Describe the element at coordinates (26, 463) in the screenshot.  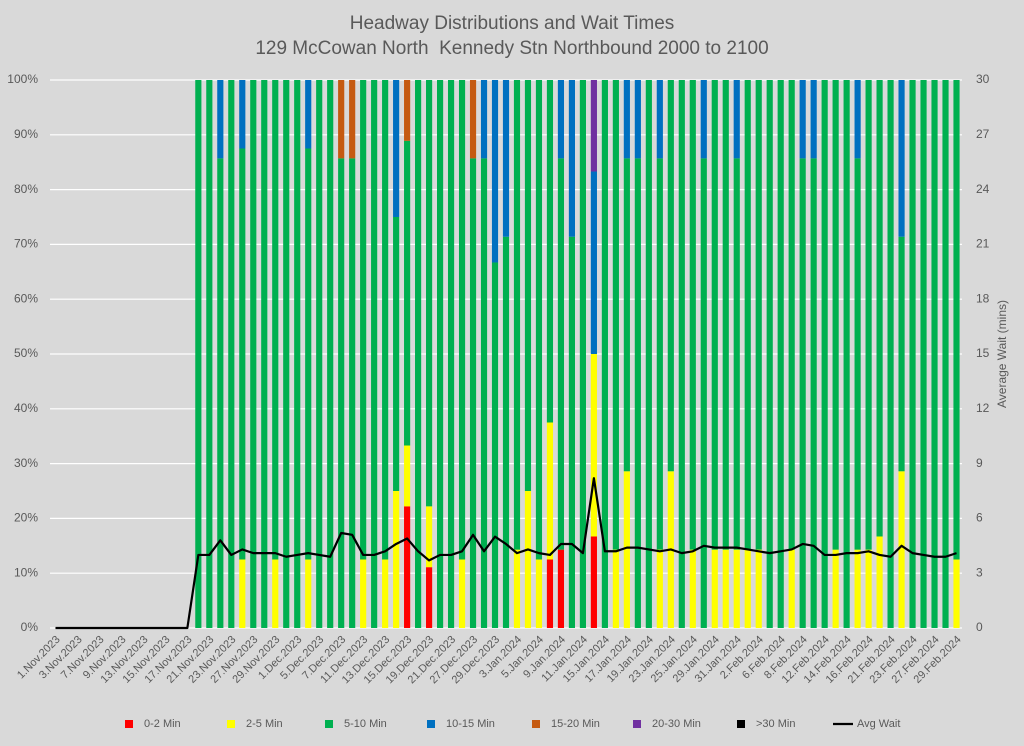
I see `y-tick-label: 30%` at that location.